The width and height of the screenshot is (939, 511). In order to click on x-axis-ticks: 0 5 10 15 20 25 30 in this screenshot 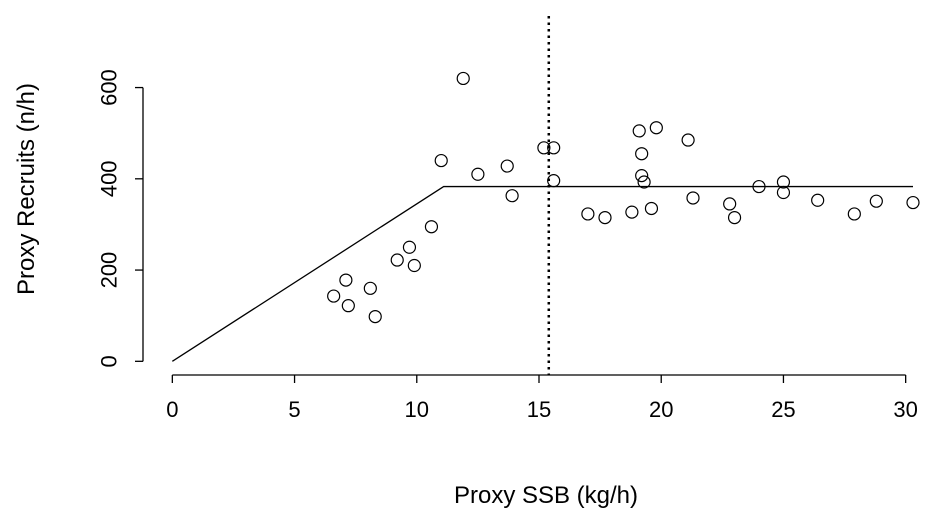, I will do `click(542, 398)`.